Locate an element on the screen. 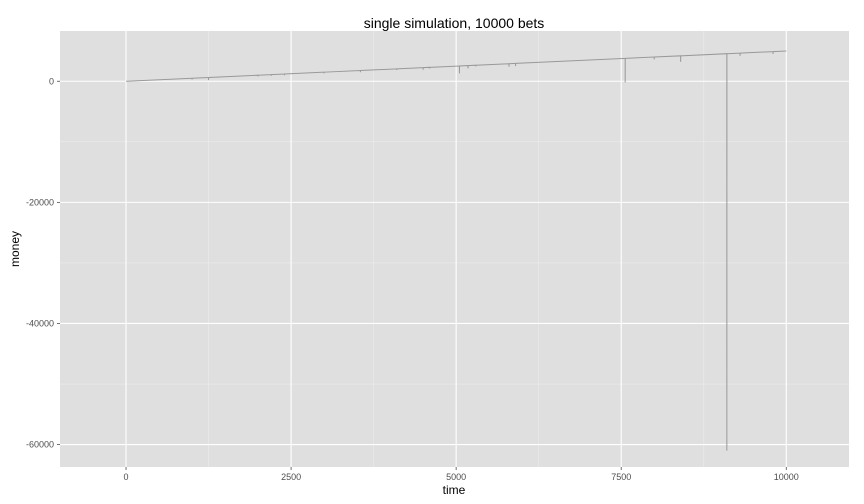 This screenshot has height=504, width=864. x-tick-label: 0 is located at coordinates (126, 477).